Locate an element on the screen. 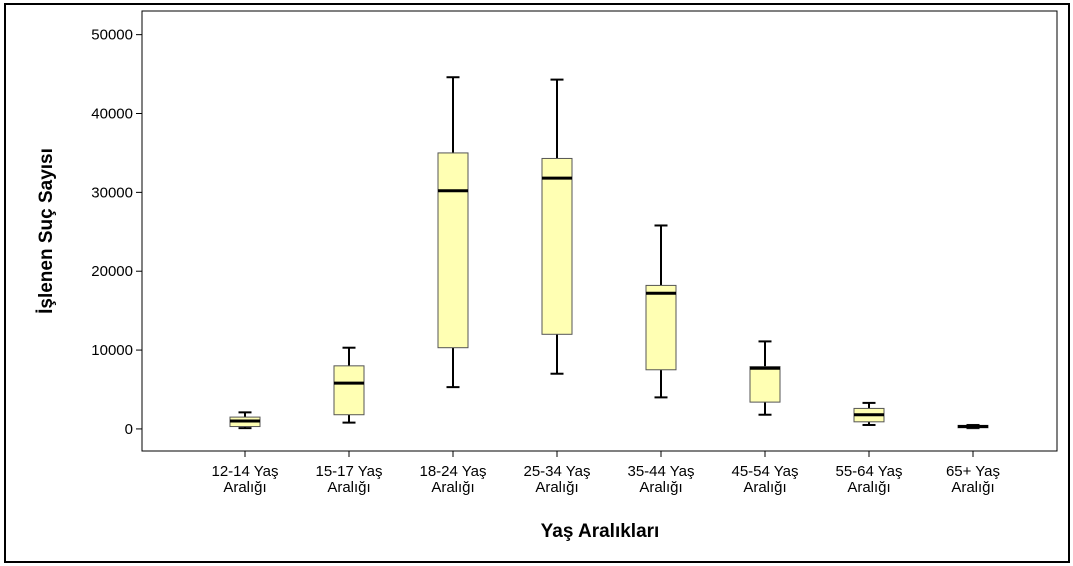  y-tick-label: 40000 is located at coordinates (112, 114).